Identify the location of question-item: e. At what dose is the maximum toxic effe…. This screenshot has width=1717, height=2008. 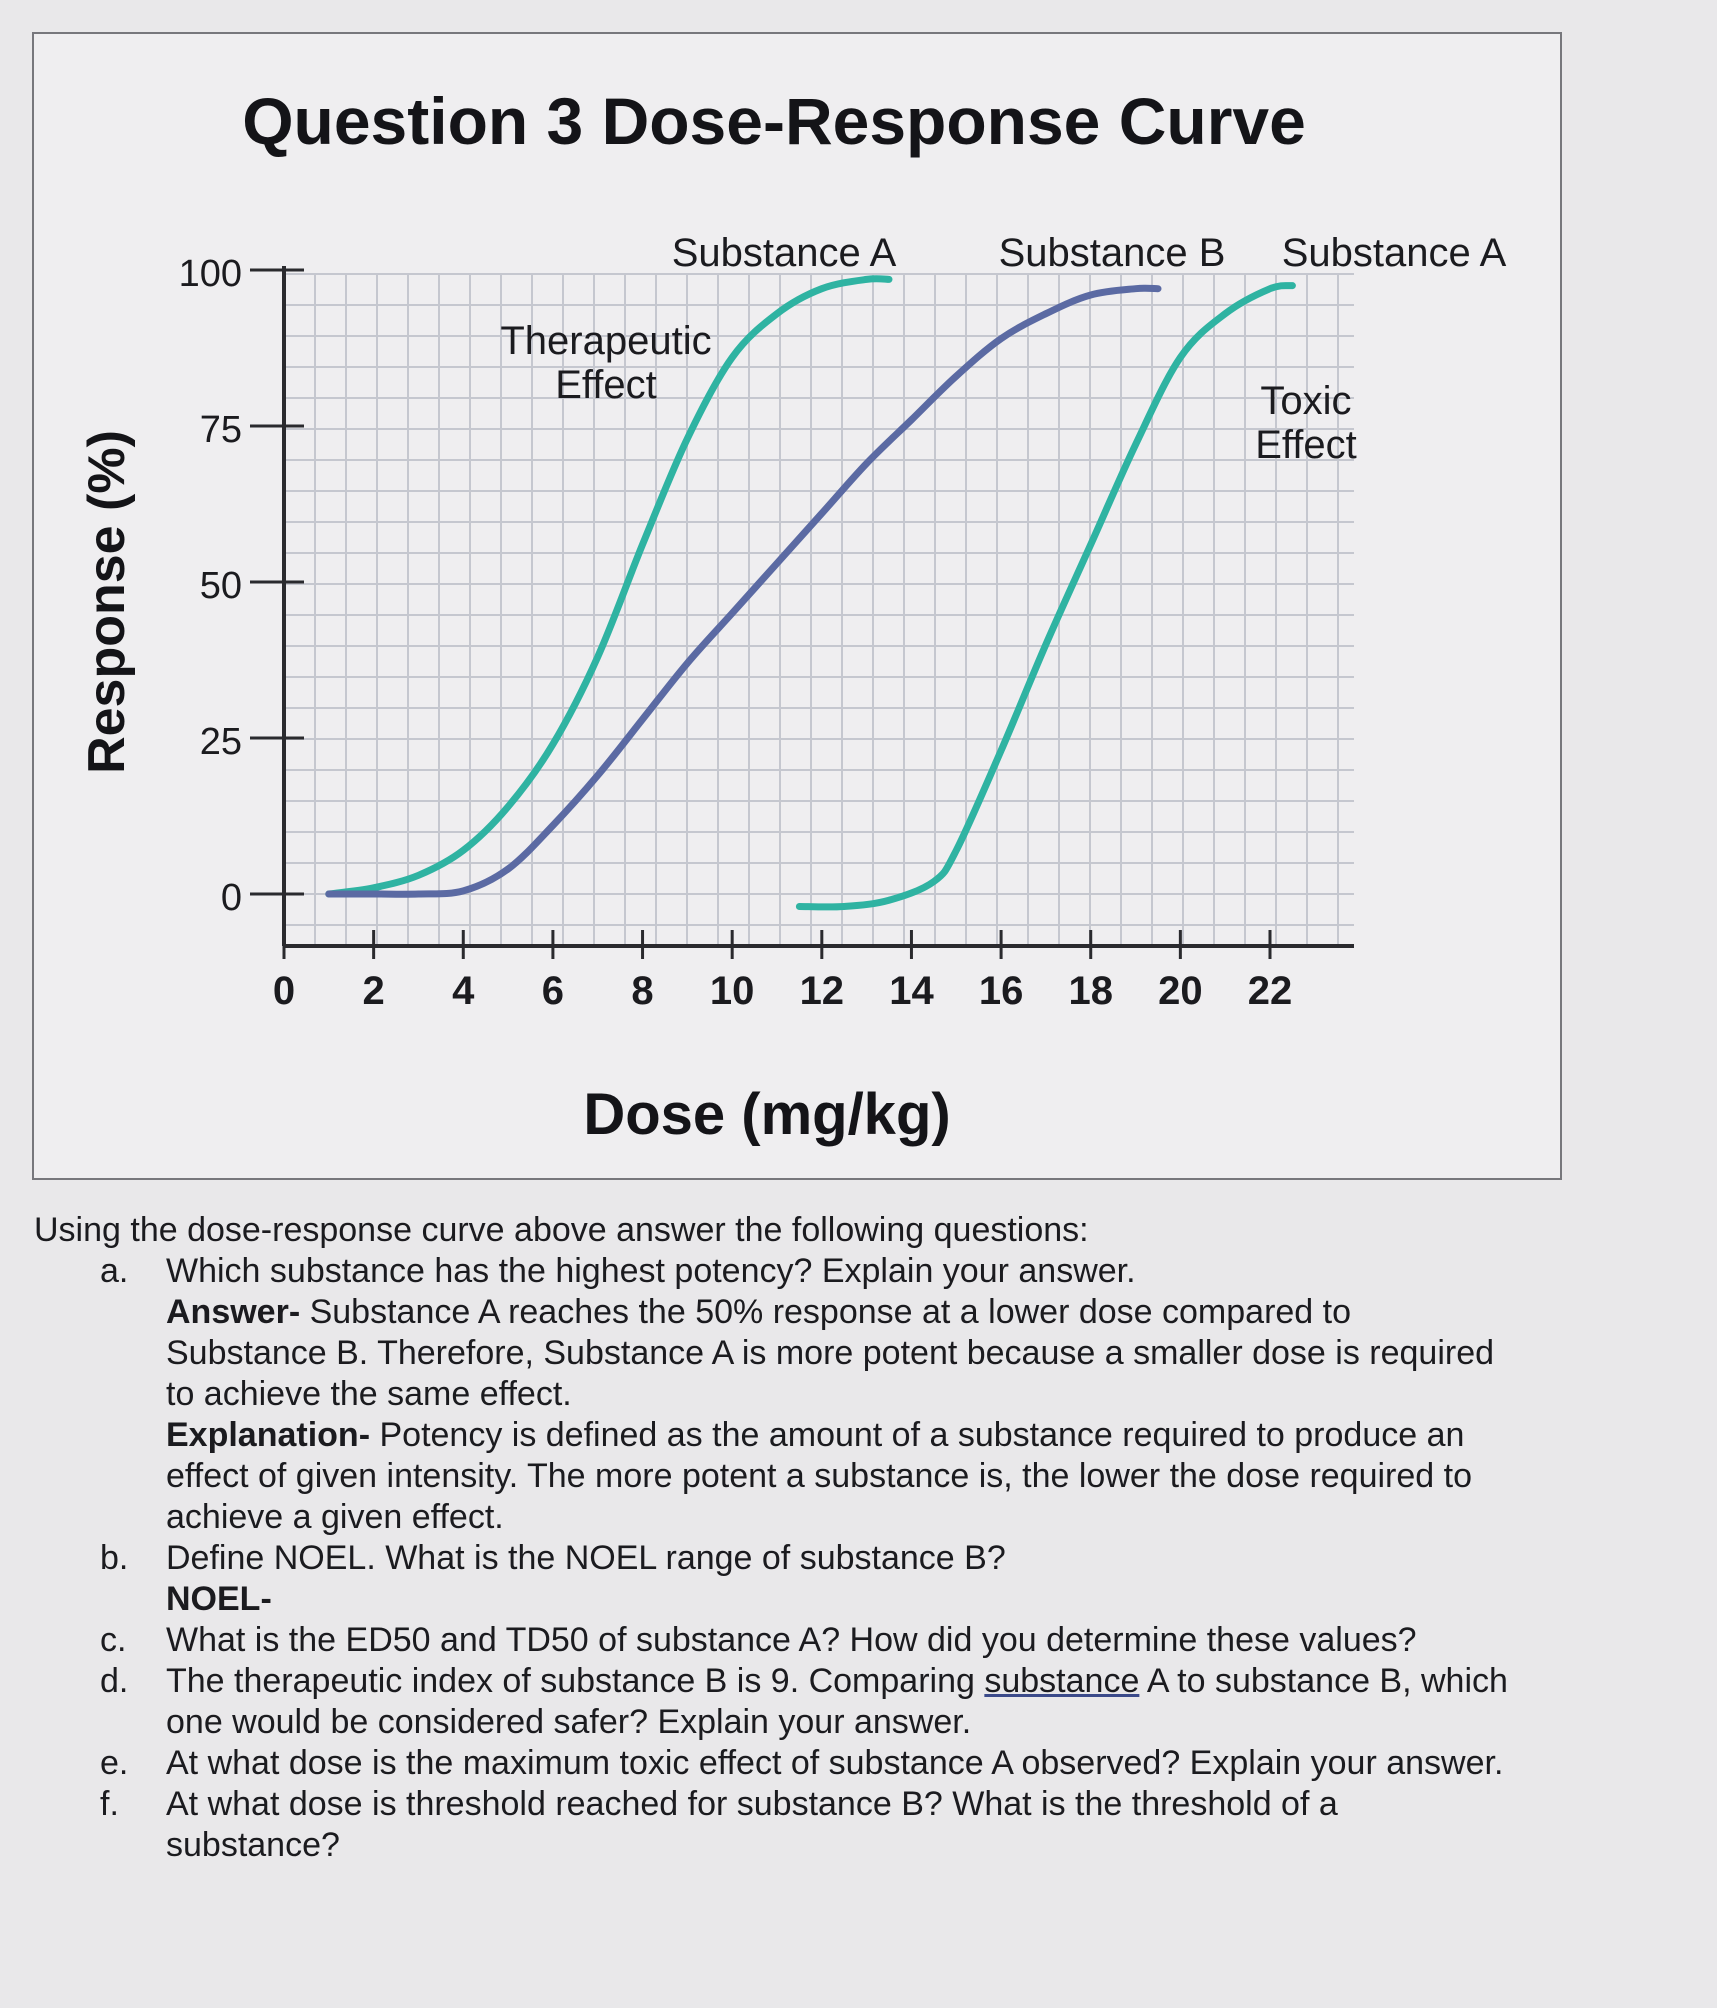
(864, 1763).